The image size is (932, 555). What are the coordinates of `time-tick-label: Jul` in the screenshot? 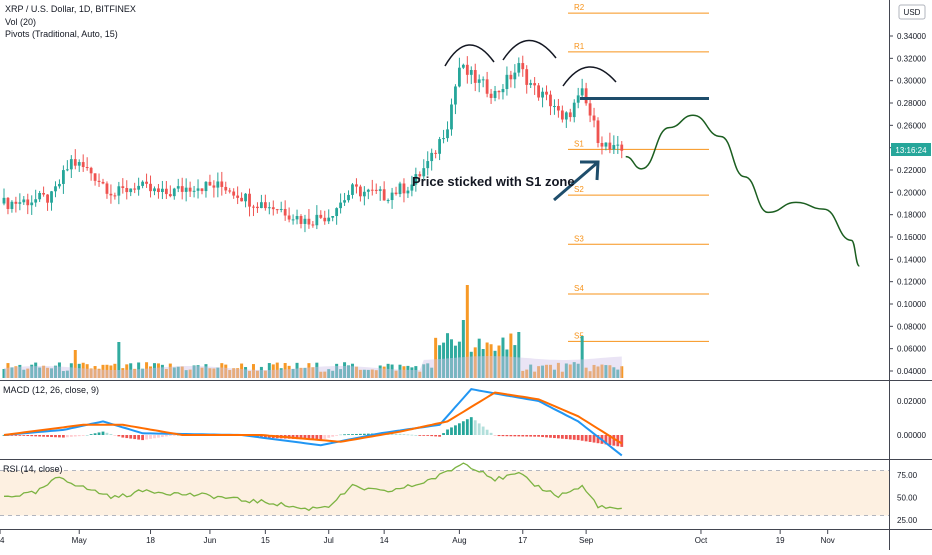 It's located at (329, 540).